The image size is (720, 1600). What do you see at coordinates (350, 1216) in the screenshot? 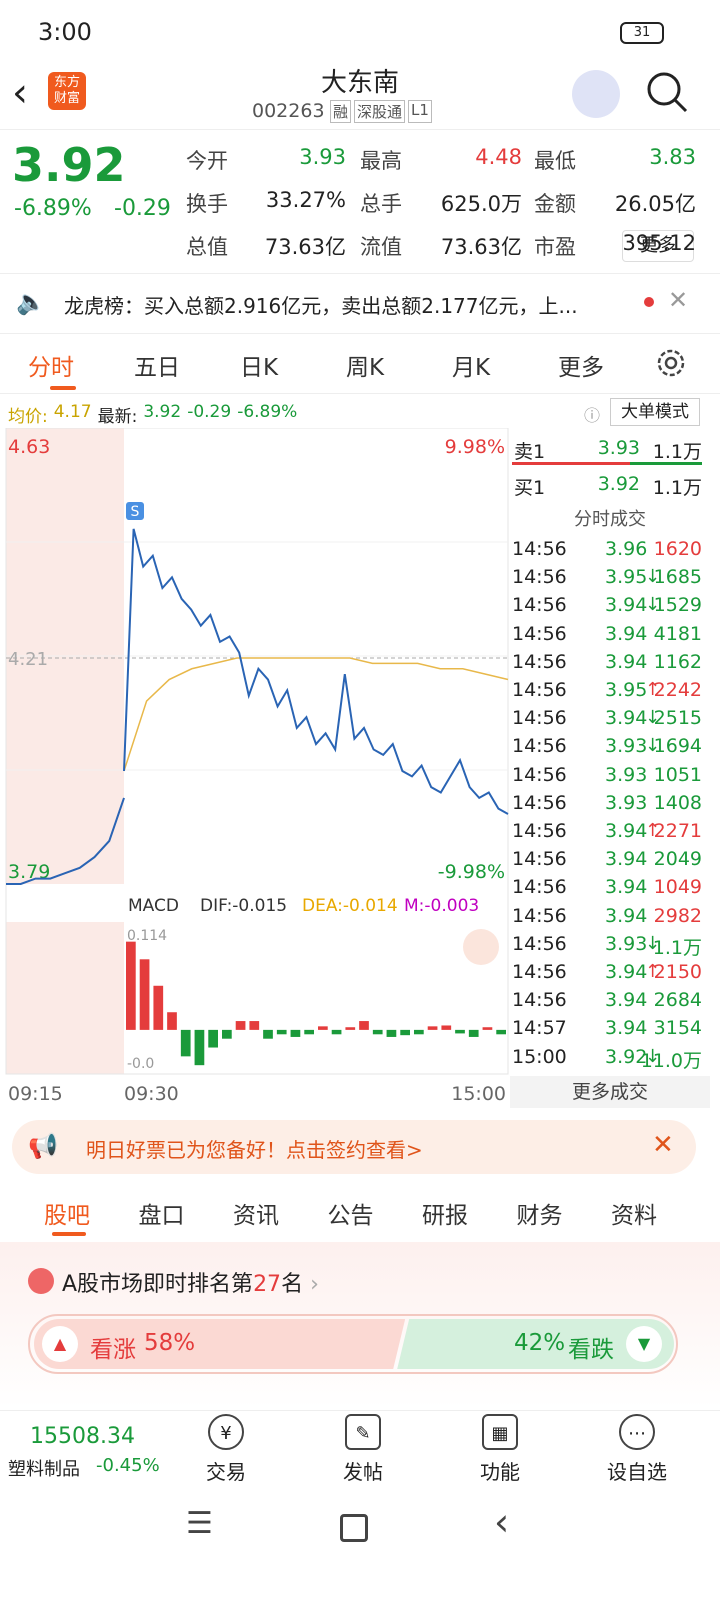
I see `section-tab: 公告` at bounding box center [350, 1216].